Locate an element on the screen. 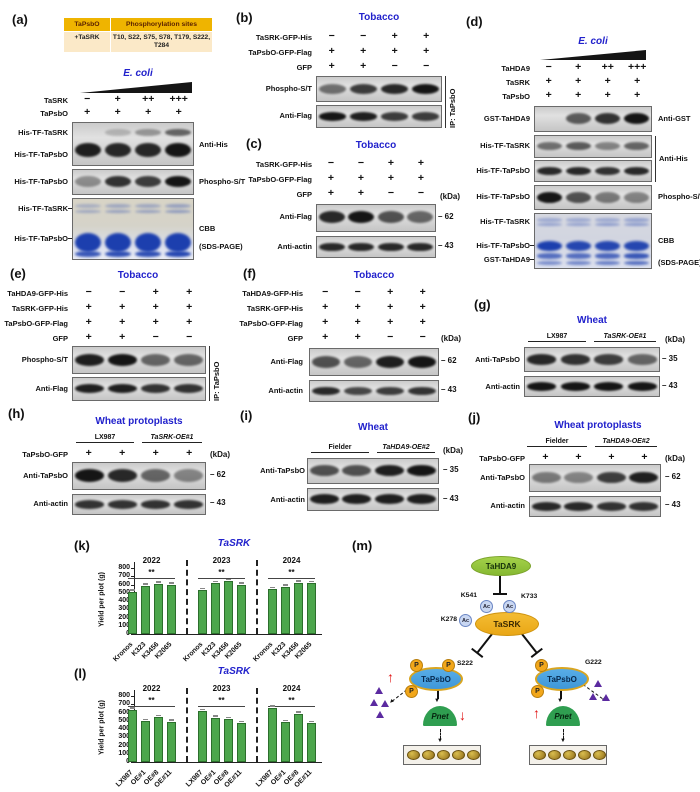 Image resolution: width=700 pixels, height=792 pixels. kda-marker: 43 is located at coordinates (446, 245).